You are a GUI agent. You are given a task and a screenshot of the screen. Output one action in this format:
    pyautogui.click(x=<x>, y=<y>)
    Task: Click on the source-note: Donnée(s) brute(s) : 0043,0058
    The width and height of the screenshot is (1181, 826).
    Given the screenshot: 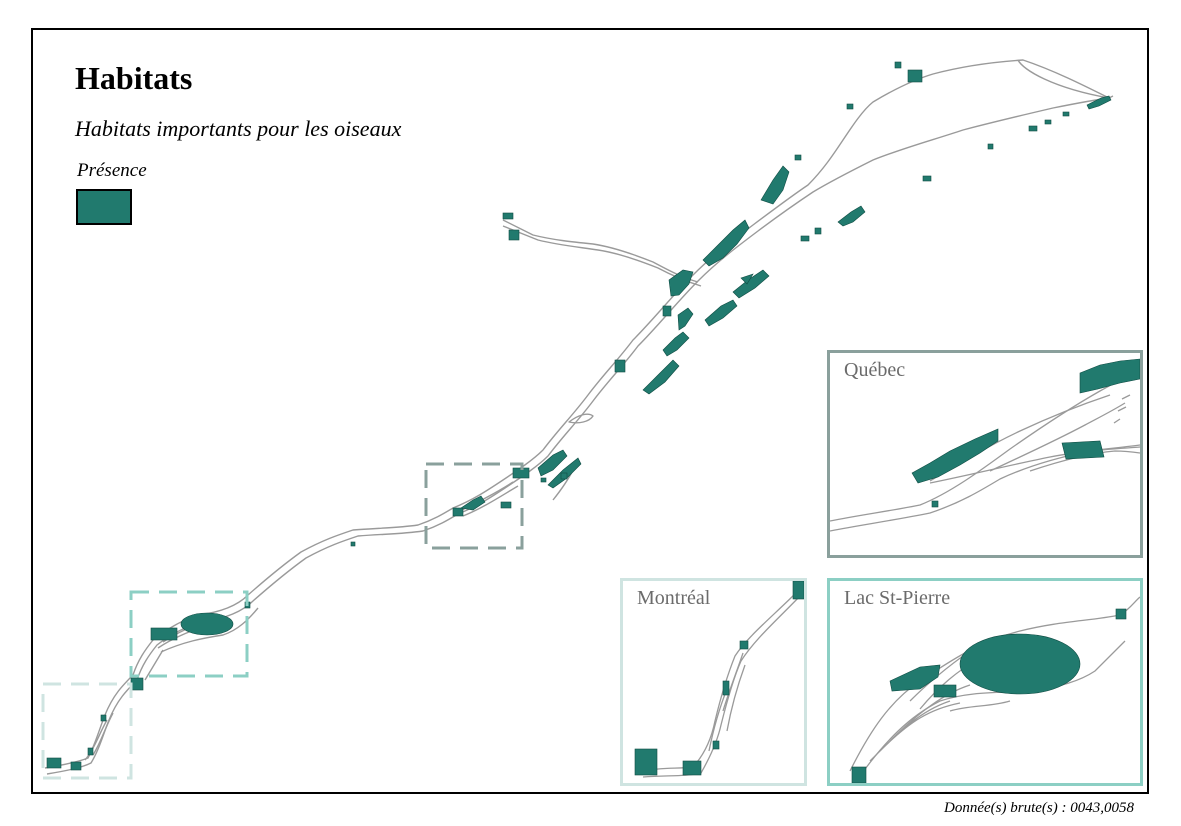 What is the action you would take?
    pyautogui.click(x=1039, y=808)
    